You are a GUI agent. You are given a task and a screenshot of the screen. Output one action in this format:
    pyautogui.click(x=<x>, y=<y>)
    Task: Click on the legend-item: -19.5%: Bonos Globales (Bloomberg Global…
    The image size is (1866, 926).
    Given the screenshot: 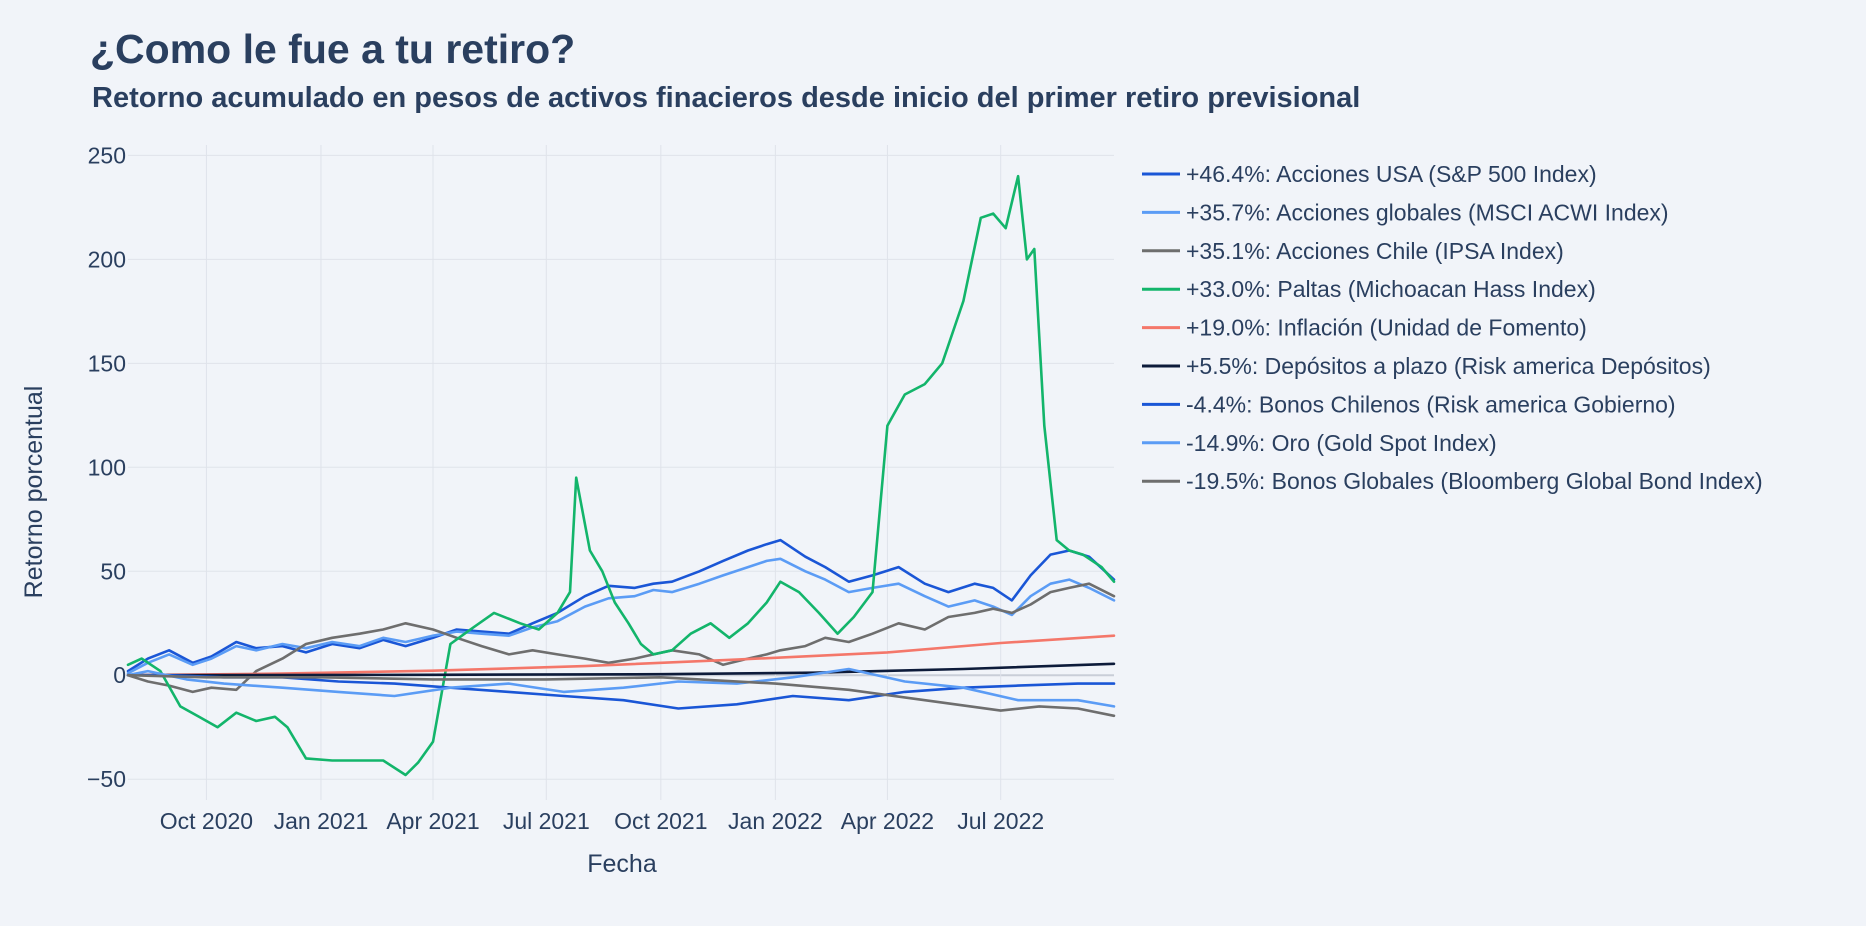 What is the action you would take?
    pyautogui.click(x=1452, y=481)
    